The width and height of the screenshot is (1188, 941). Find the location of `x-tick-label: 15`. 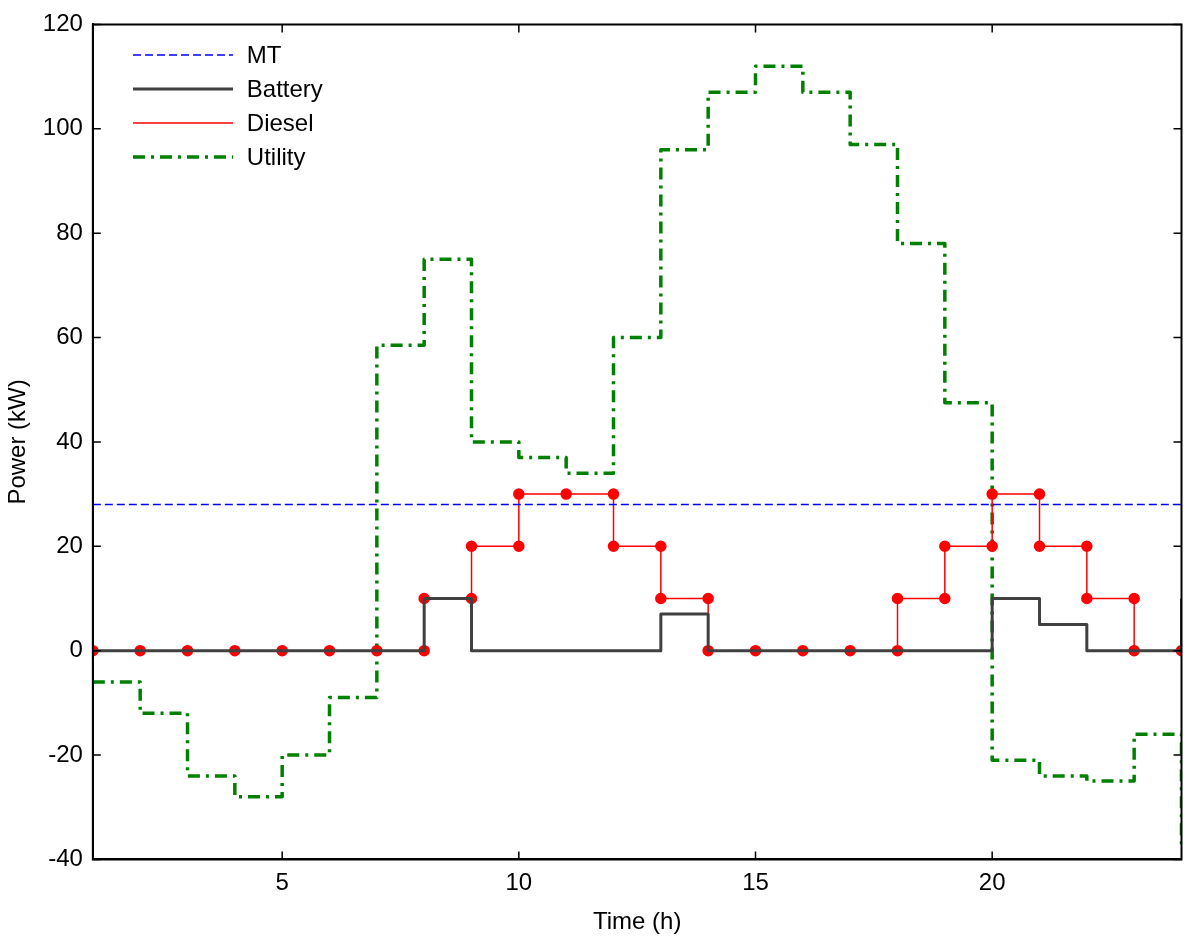

x-tick-label: 15 is located at coordinates (755, 882).